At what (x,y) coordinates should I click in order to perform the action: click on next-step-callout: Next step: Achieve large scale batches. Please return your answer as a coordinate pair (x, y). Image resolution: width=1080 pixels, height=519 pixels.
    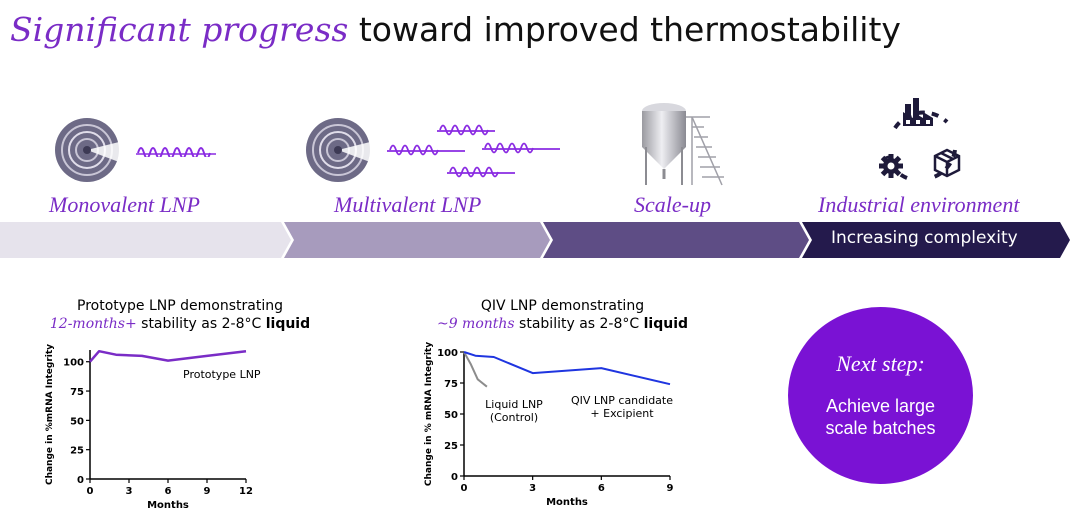
    Looking at the image, I should click on (880, 395).